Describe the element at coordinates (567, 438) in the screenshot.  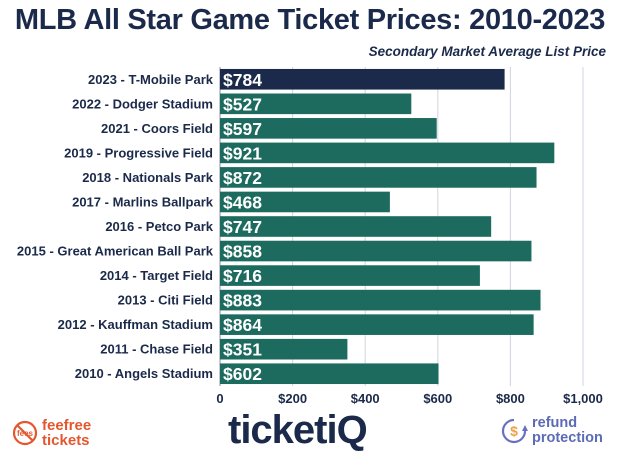
I see `refund-line2: protection` at that location.